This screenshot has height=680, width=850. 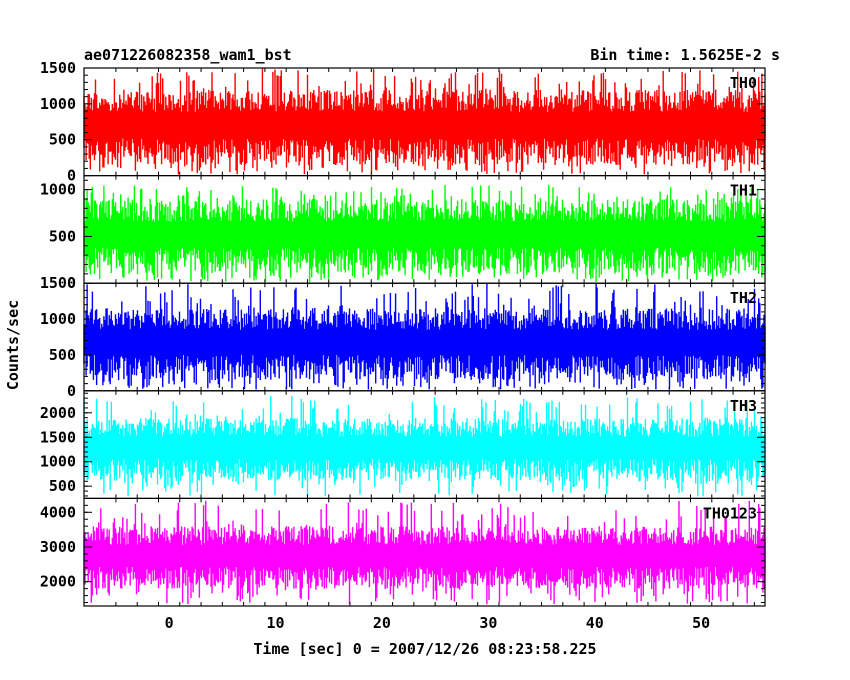 I want to click on bin-time-label: Bin time: 1.5625E-2 s, so click(x=685, y=55).